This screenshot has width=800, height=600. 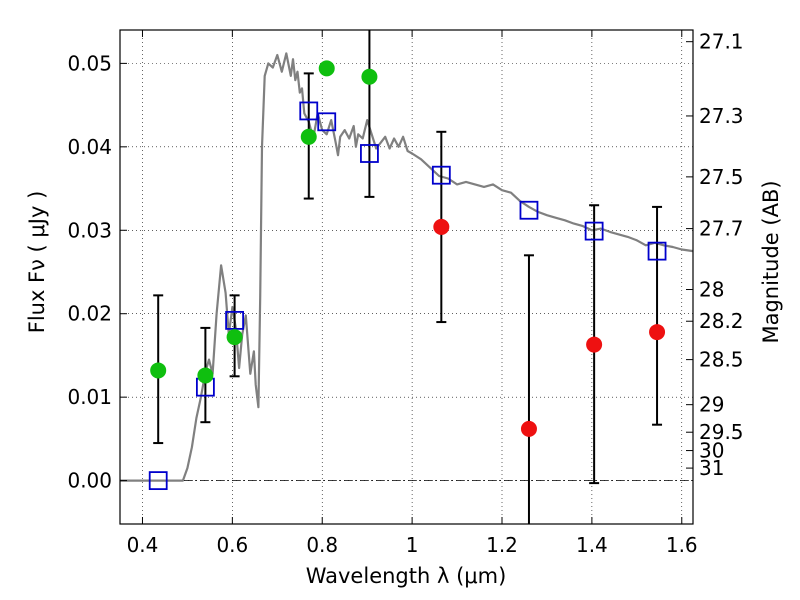 I want to click on x-tick-label: 0.6, so click(x=232, y=545).